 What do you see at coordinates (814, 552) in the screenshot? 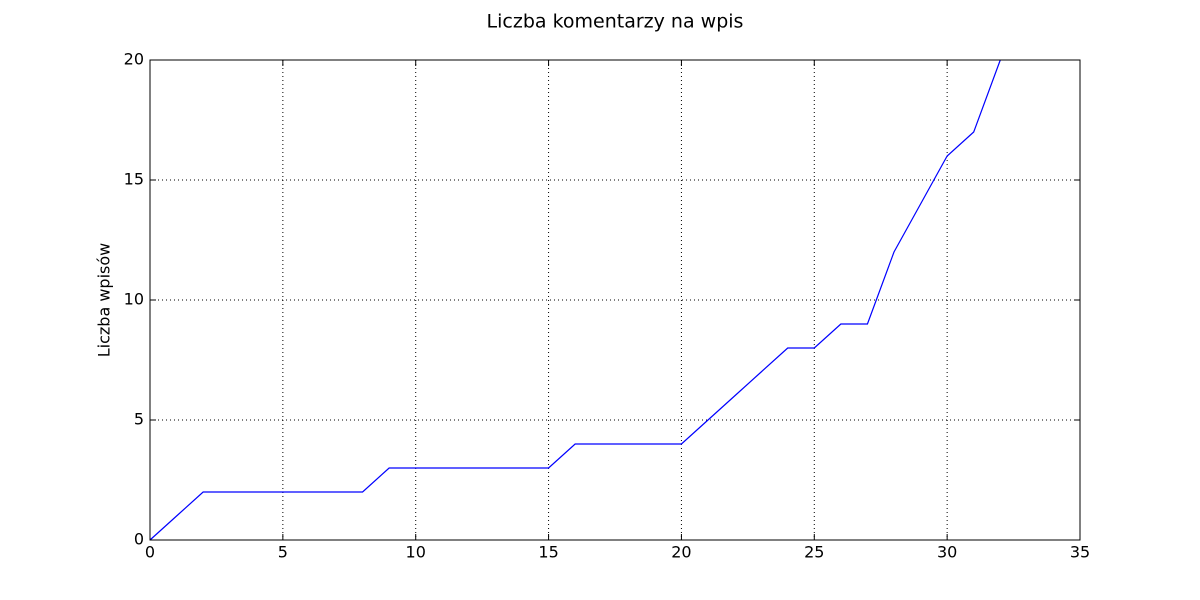
I see `x-tick-label: 25` at bounding box center [814, 552].